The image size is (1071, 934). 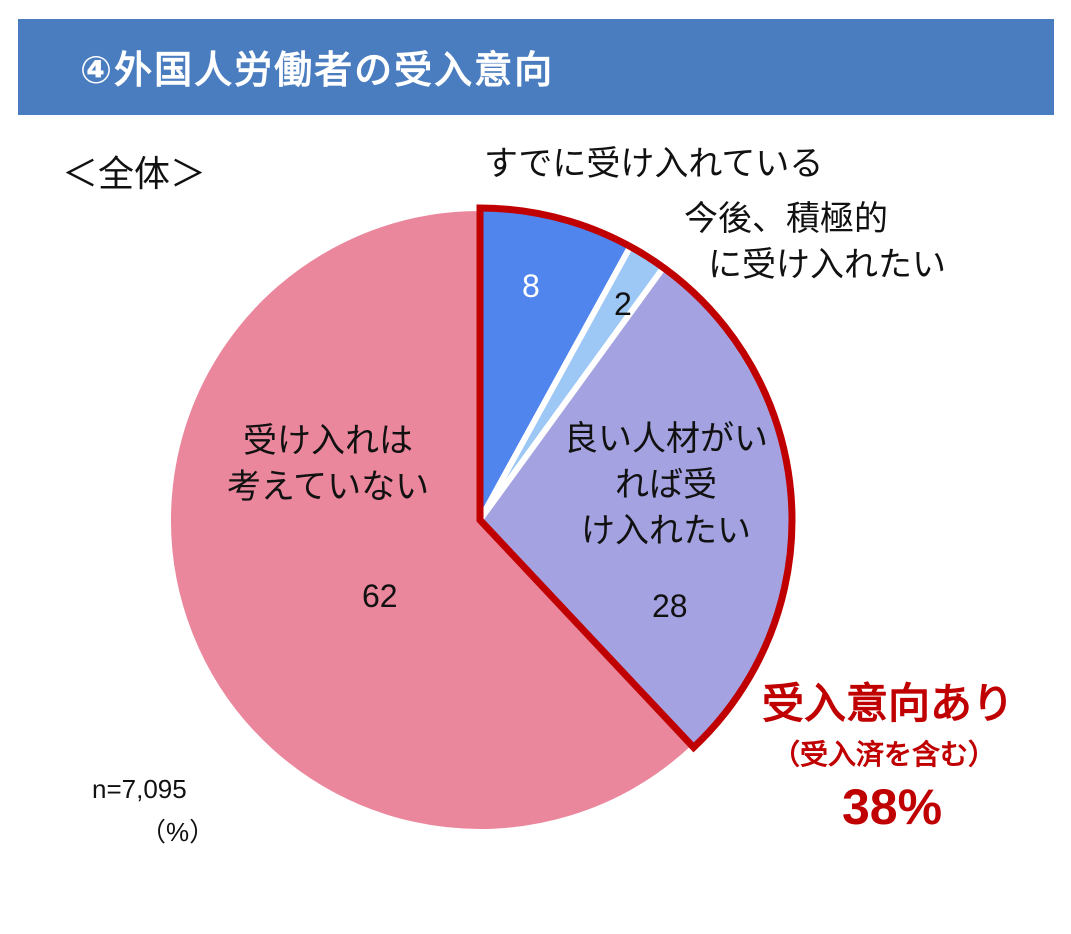 I want to click on slice-label-accepting: すでに受け入れている, so click(x=654, y=164).